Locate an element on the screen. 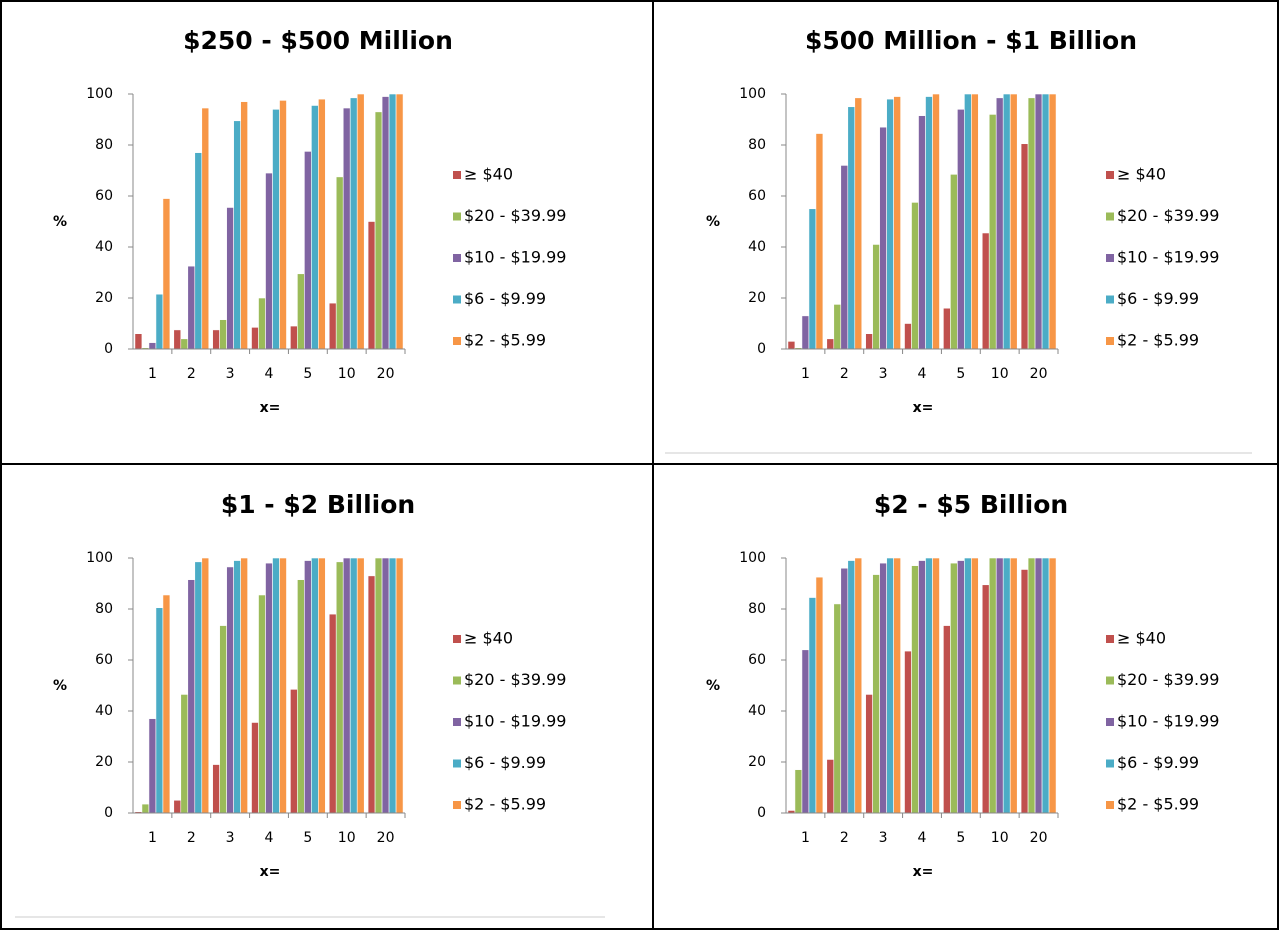 Image resolution: width=1279 pixels, height=930 pixels. x-tick-label: 1 is located at coordinates (152, 374).